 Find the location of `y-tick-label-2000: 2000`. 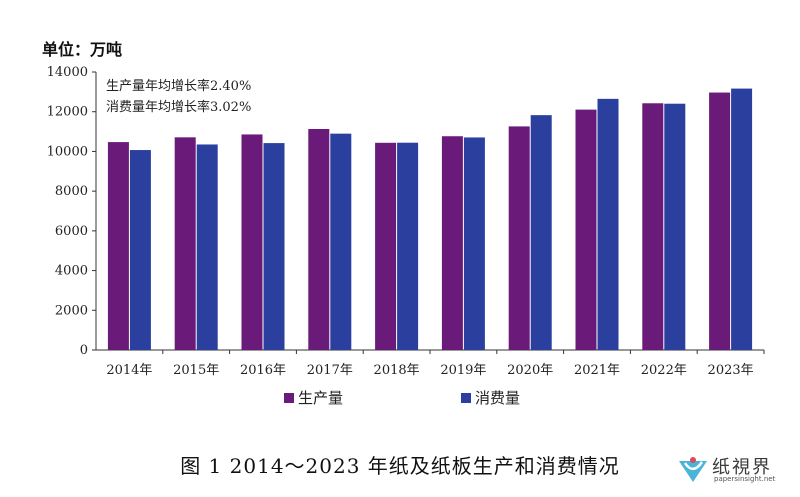

y-tick-label-2000: 2000 is located at coordinates (71, 310).